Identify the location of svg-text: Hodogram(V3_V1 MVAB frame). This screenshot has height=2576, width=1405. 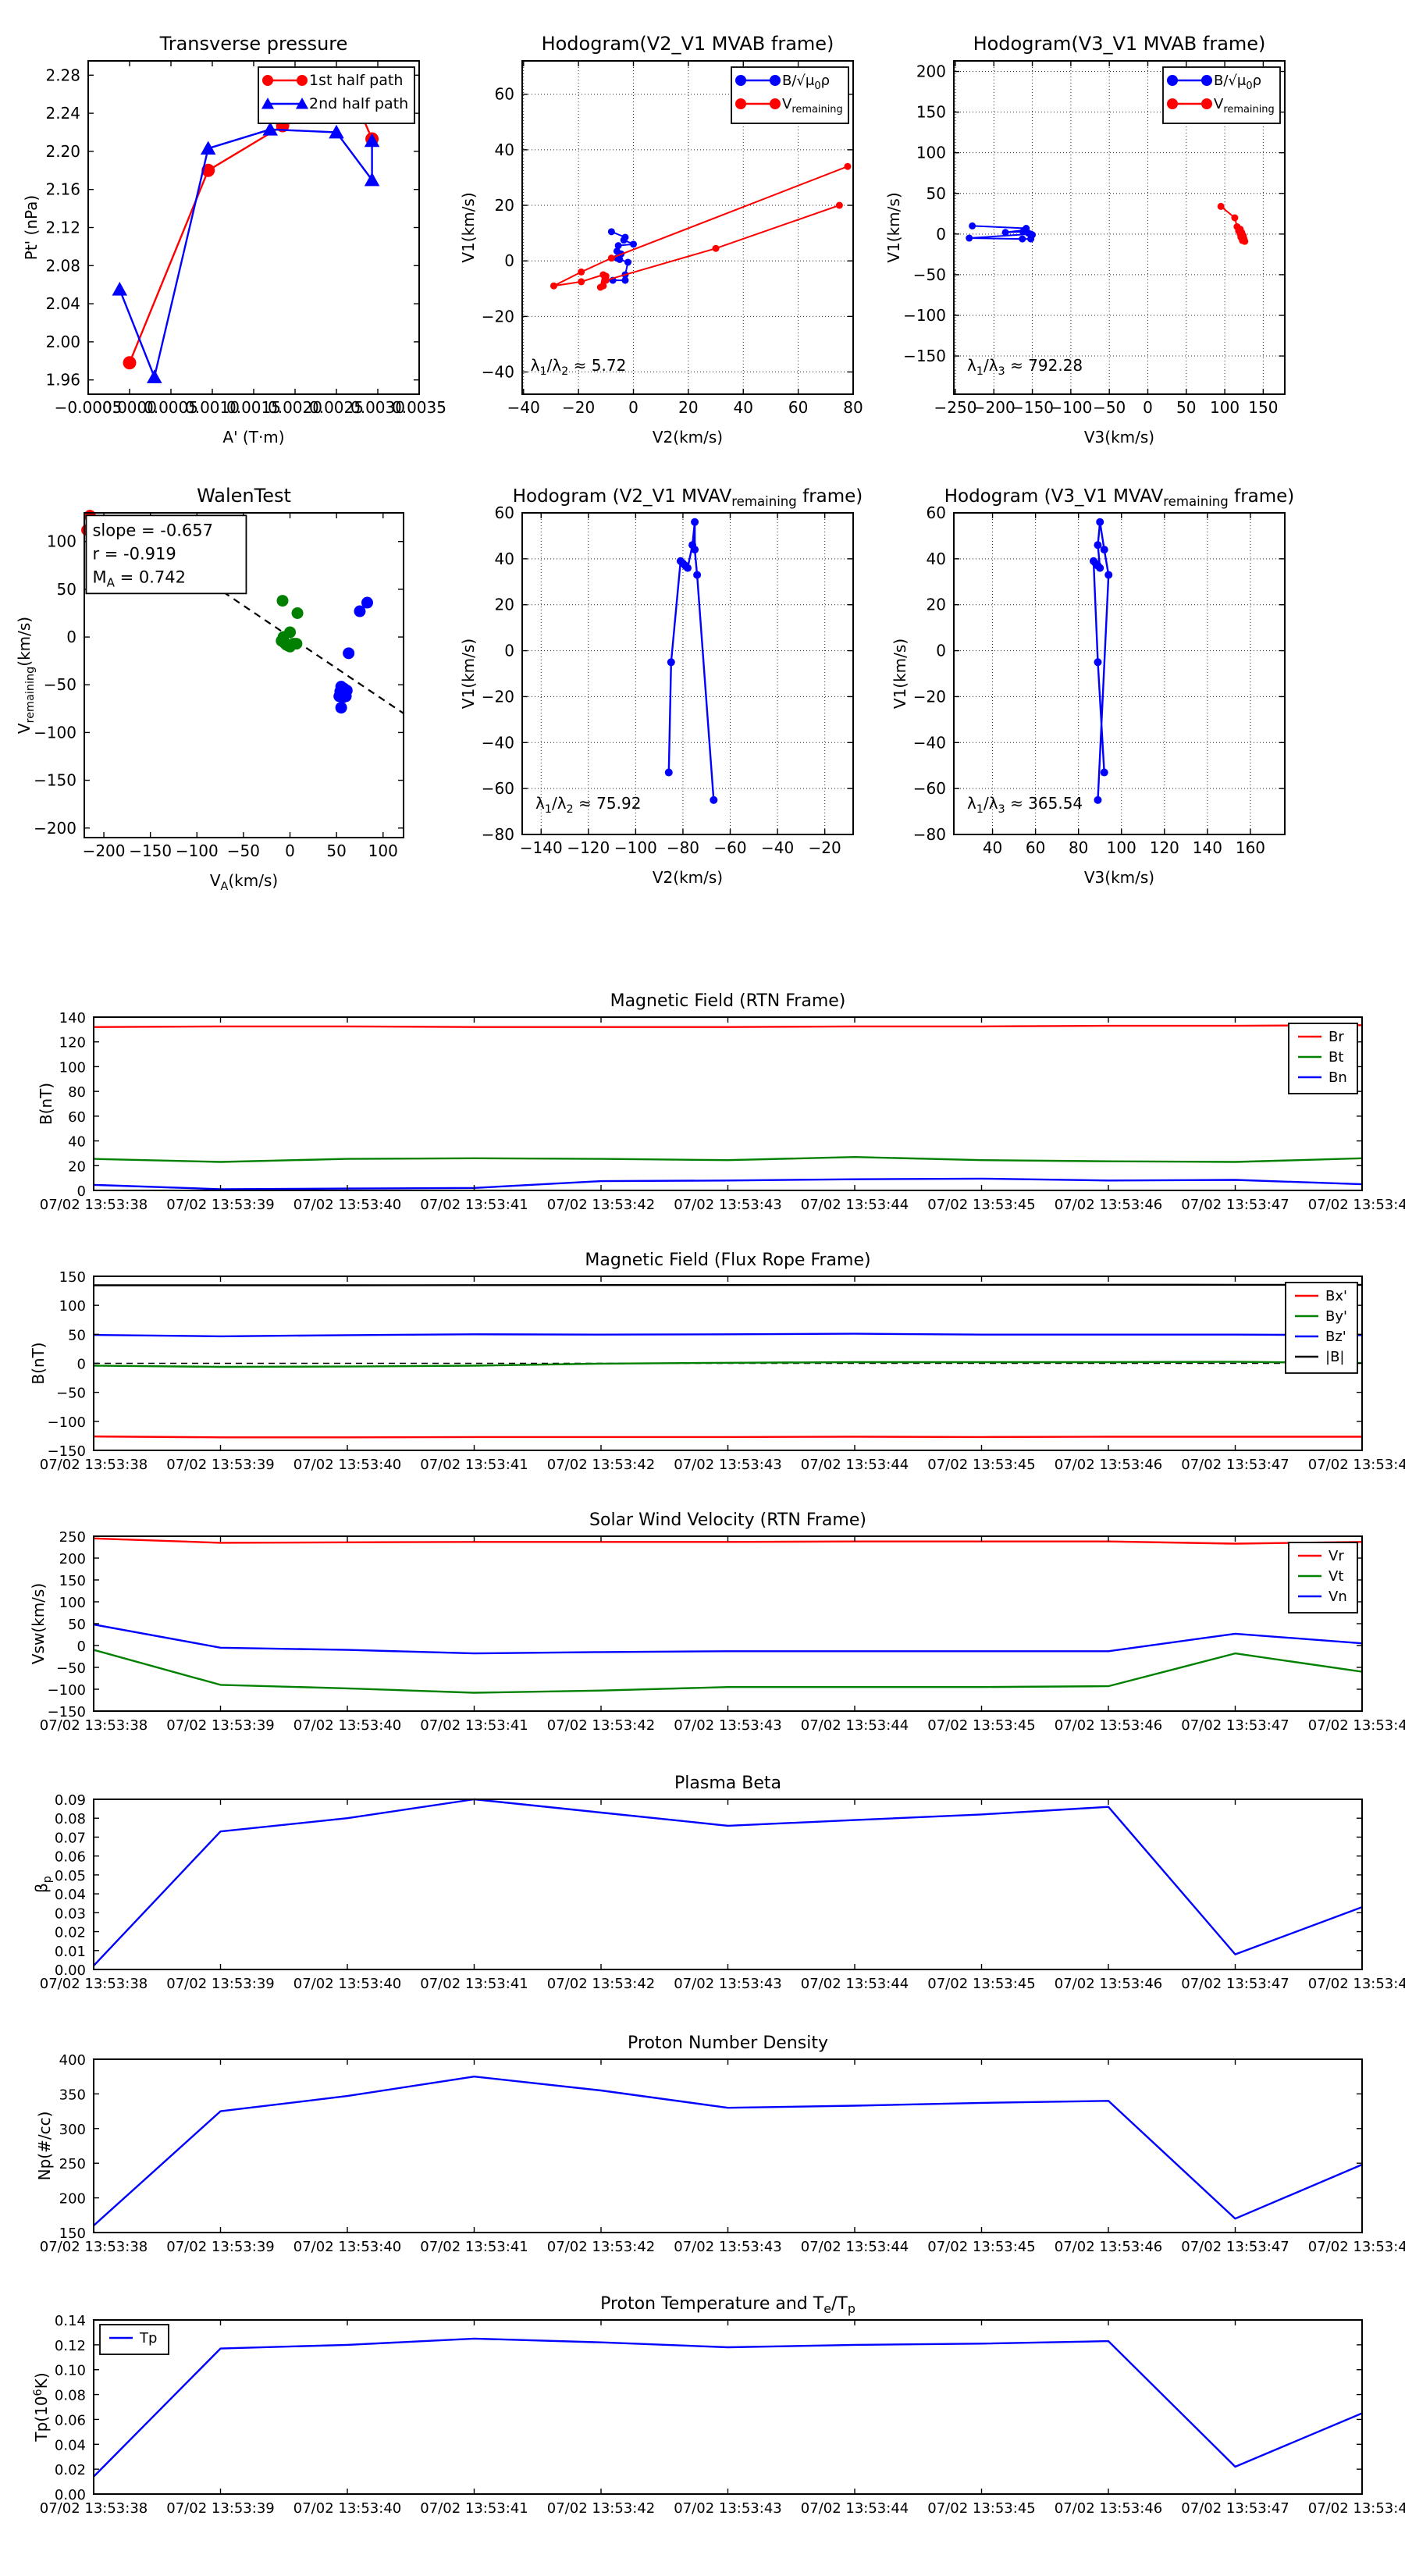
(1119, 44).